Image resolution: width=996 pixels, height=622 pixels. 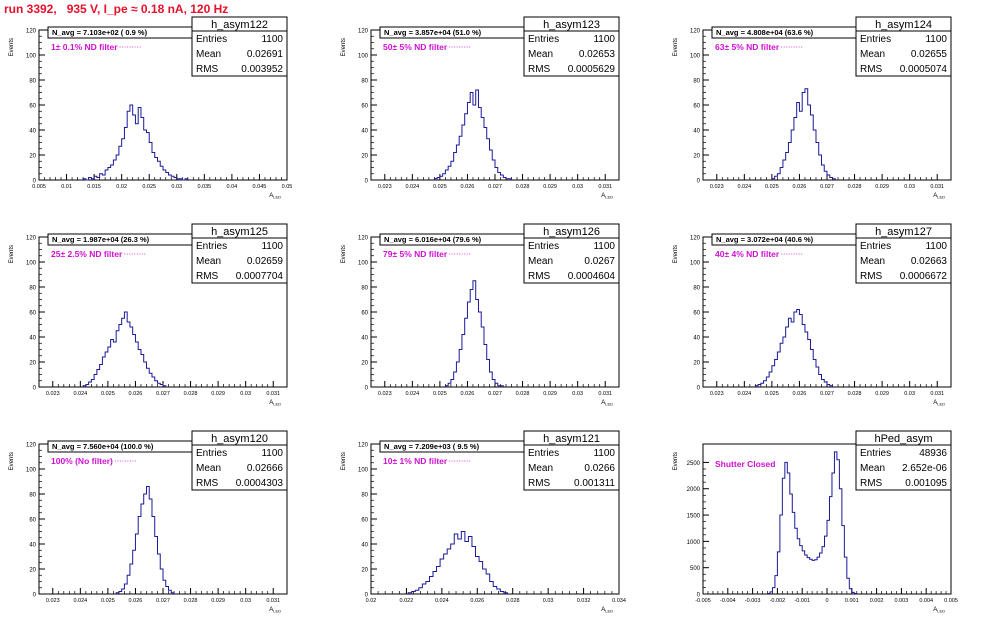 What do you see at coordinates (265, 54) in the screenshot?
I see `stats-mean-value: 0.02691` at bounding box center [265, 54].